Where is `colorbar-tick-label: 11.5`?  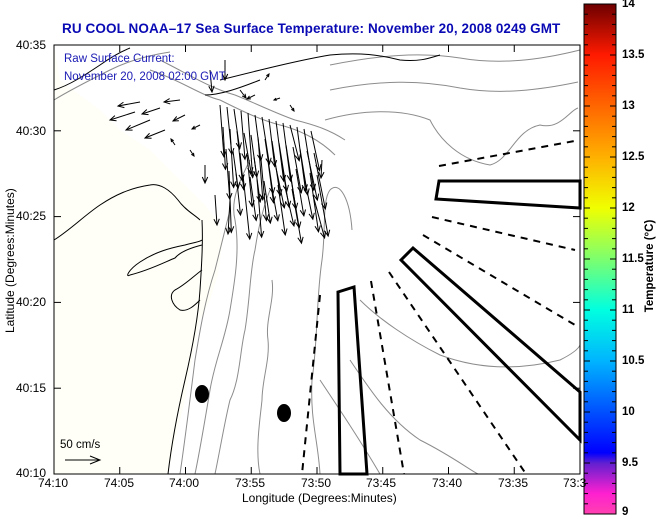
colorbar-tick-label: 11.5 is located at coordinates (633, 259).